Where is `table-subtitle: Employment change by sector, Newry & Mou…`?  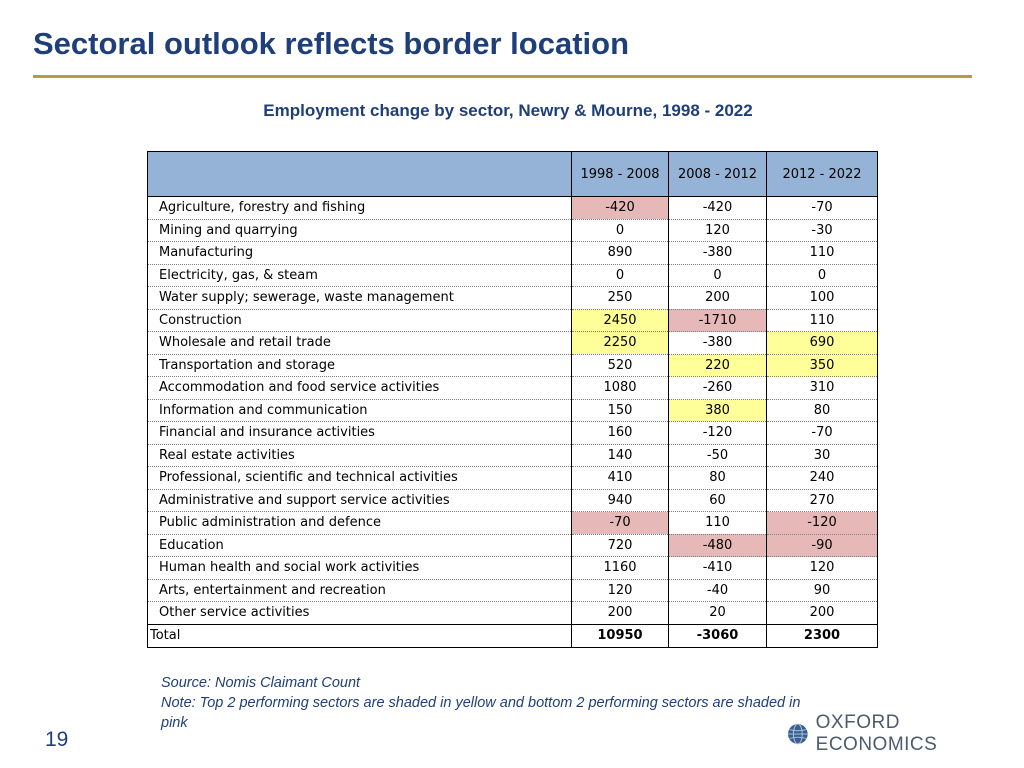
table-subtitle: Employment change by sector, Newry & Mou… is located at coordinates (508, 110).